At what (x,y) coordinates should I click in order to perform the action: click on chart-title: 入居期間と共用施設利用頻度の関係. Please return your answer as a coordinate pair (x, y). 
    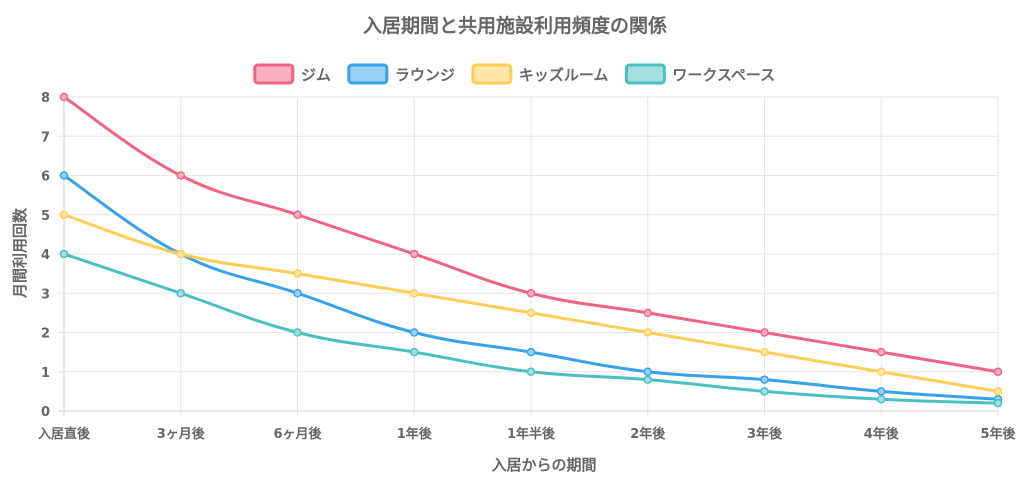
    Looking at the image, I should click on (515, 25).